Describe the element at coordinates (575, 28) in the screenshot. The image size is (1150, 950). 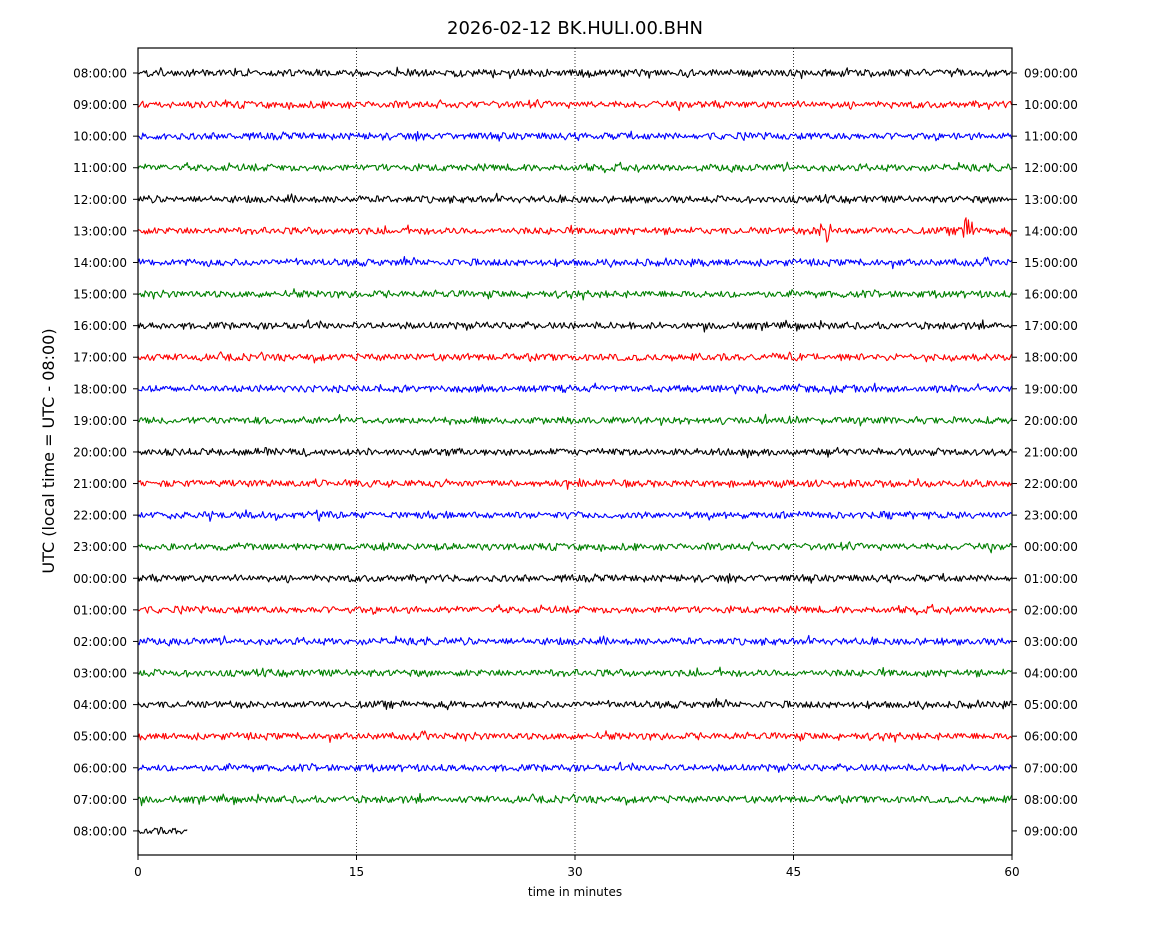
I see `chart-title: 2026-02-12 BK.HULI.00.BHN` at that location.